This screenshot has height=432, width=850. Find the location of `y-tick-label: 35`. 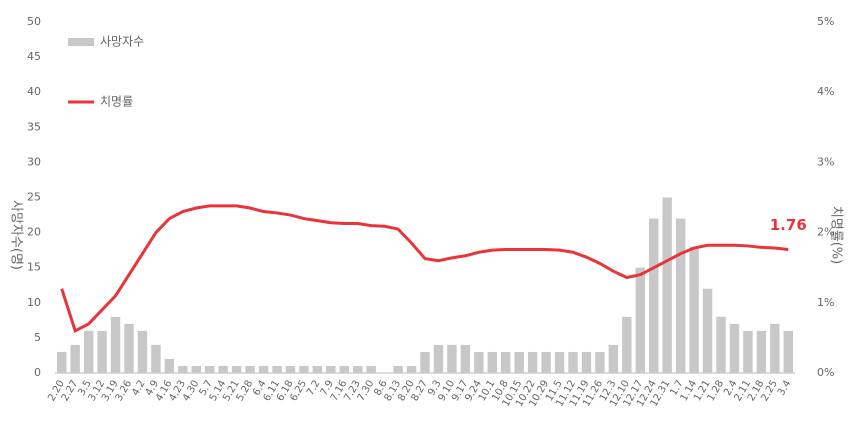

y-tick-label: 35 is located at coordinates (34, 126).